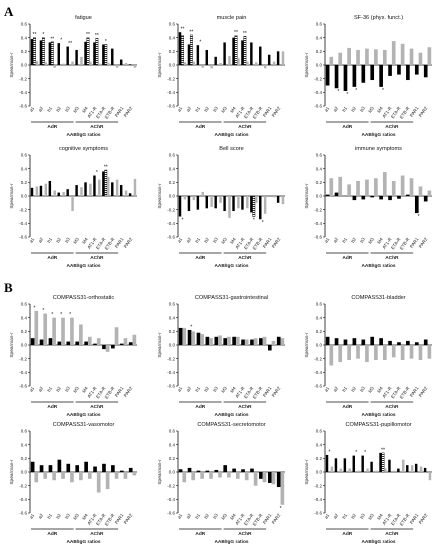  What do you see at coordinates (387, 392) in the screenshot?
I see `x-tick-label: AT1-R` at bounding box center [387, 392].